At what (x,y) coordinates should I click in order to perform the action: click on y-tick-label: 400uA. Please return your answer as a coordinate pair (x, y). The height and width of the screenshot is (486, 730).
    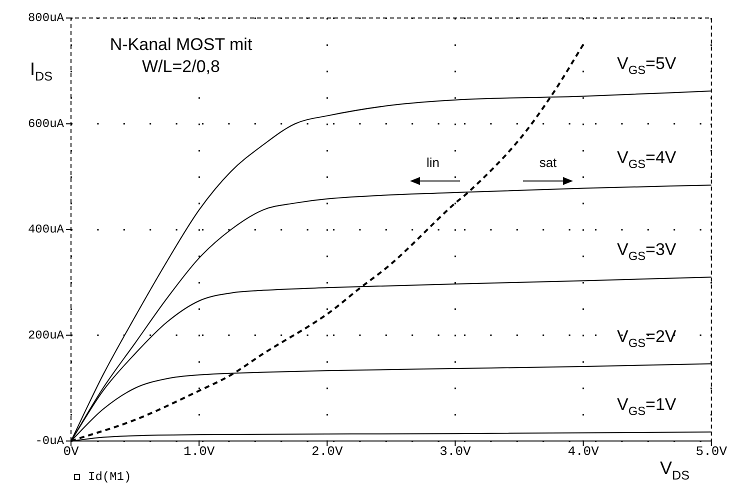
    Looking at the image, I should click on (46, 229).